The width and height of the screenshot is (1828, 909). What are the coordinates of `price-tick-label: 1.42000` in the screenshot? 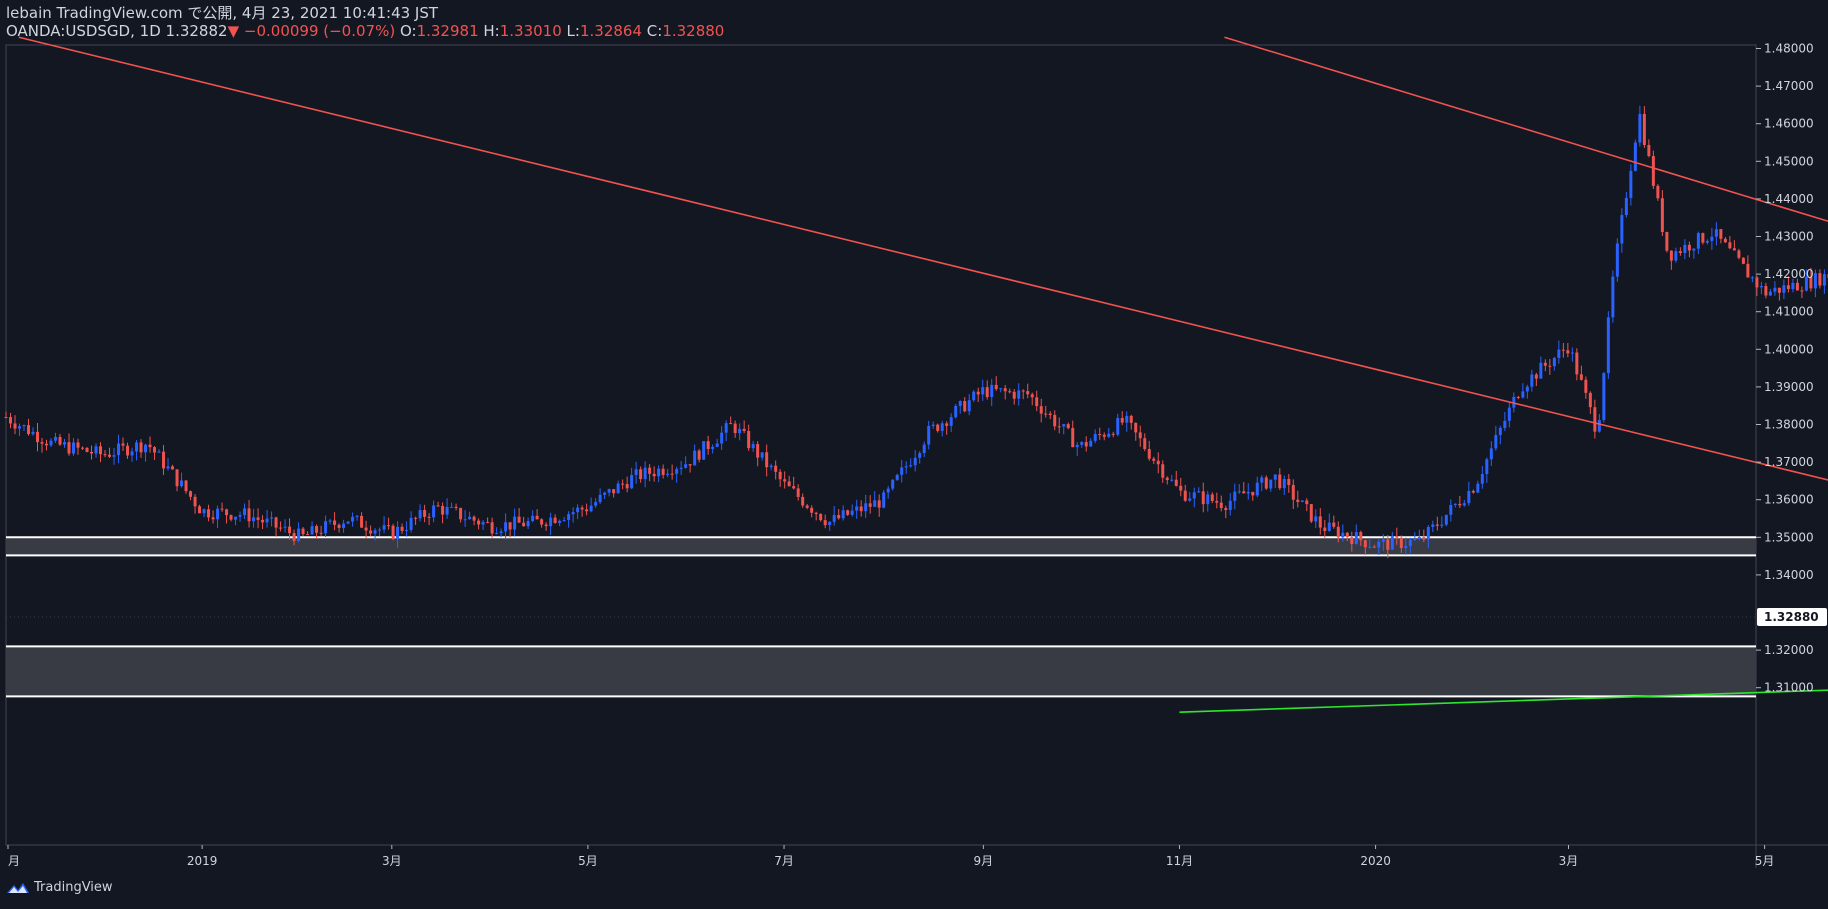 It's located at (1789, 274).